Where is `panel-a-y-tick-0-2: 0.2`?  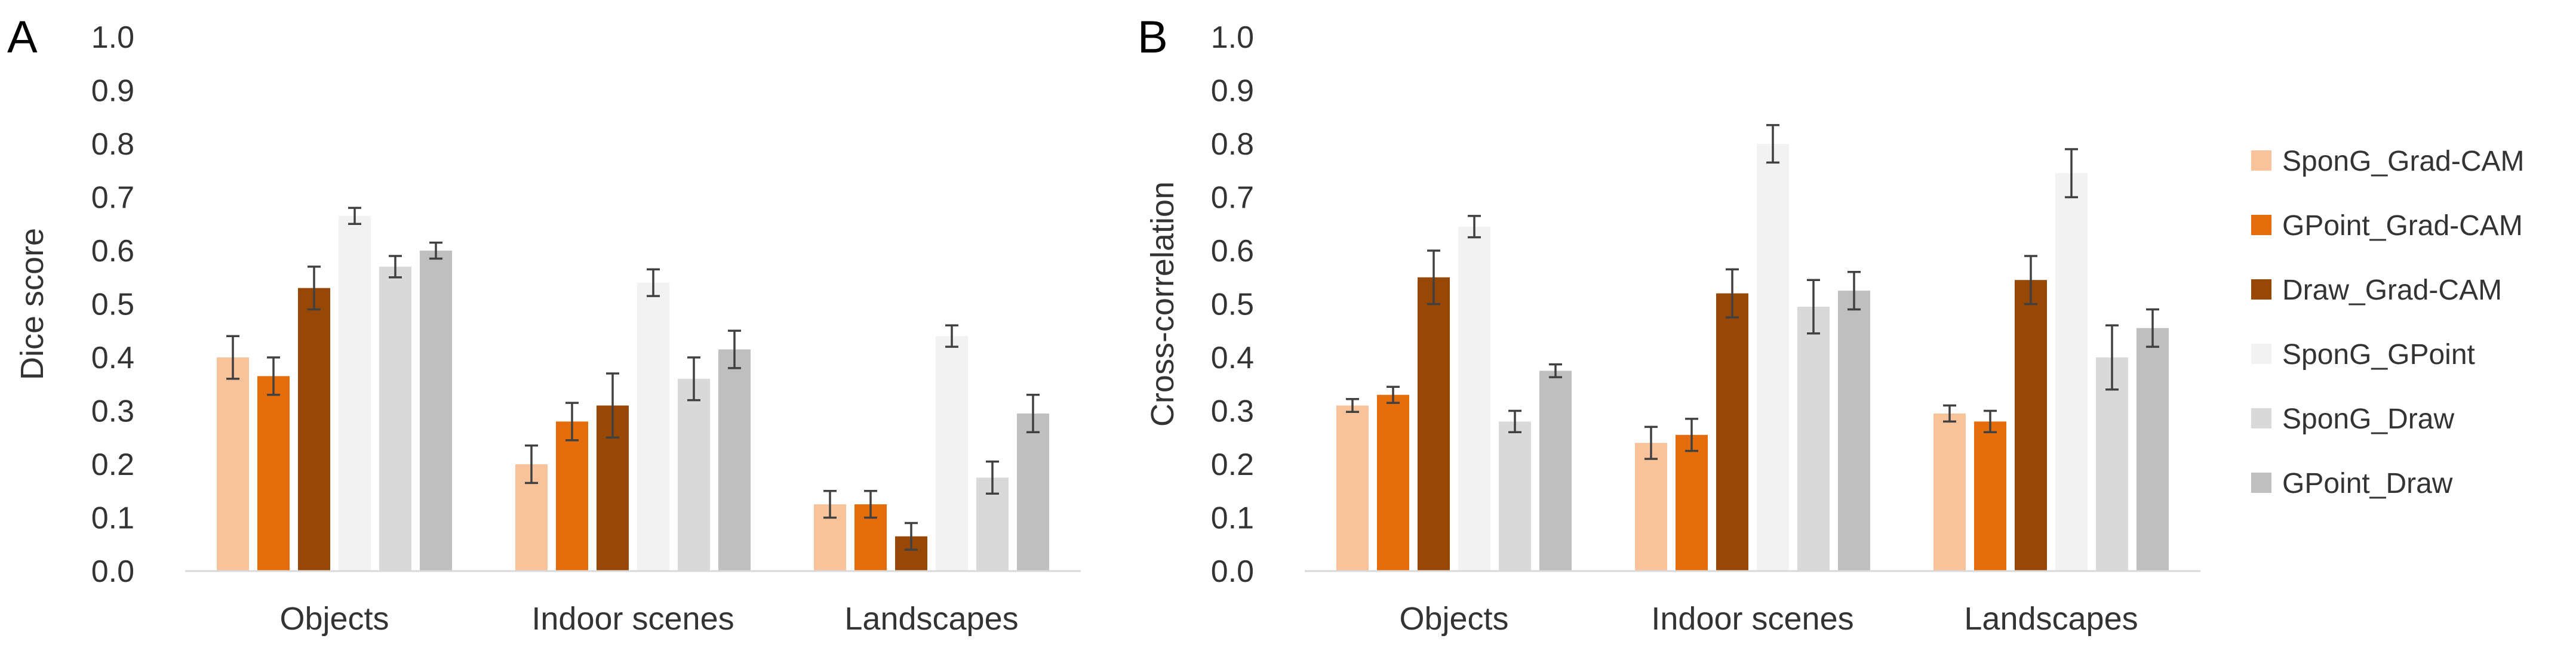 panel-a-y-tick-0-2: 0.2 is located at coordinates (112, 465).